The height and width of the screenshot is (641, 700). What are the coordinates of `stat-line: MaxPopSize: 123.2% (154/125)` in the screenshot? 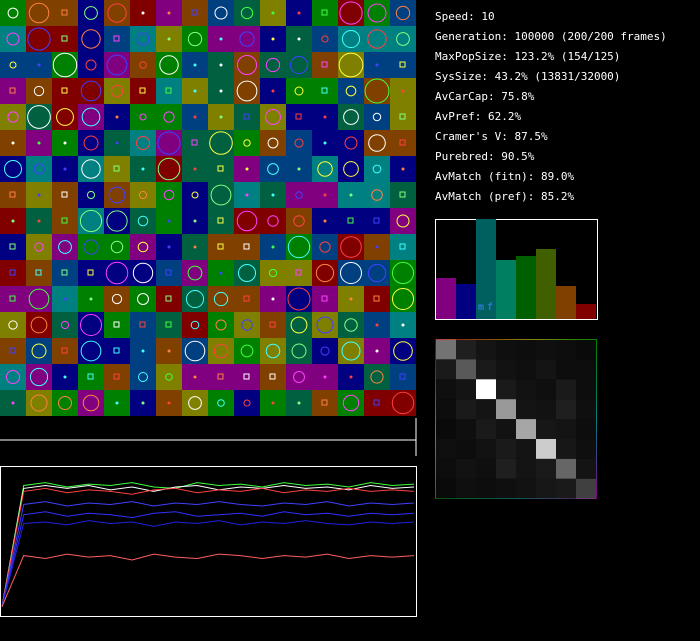 It's located at (527, 56).